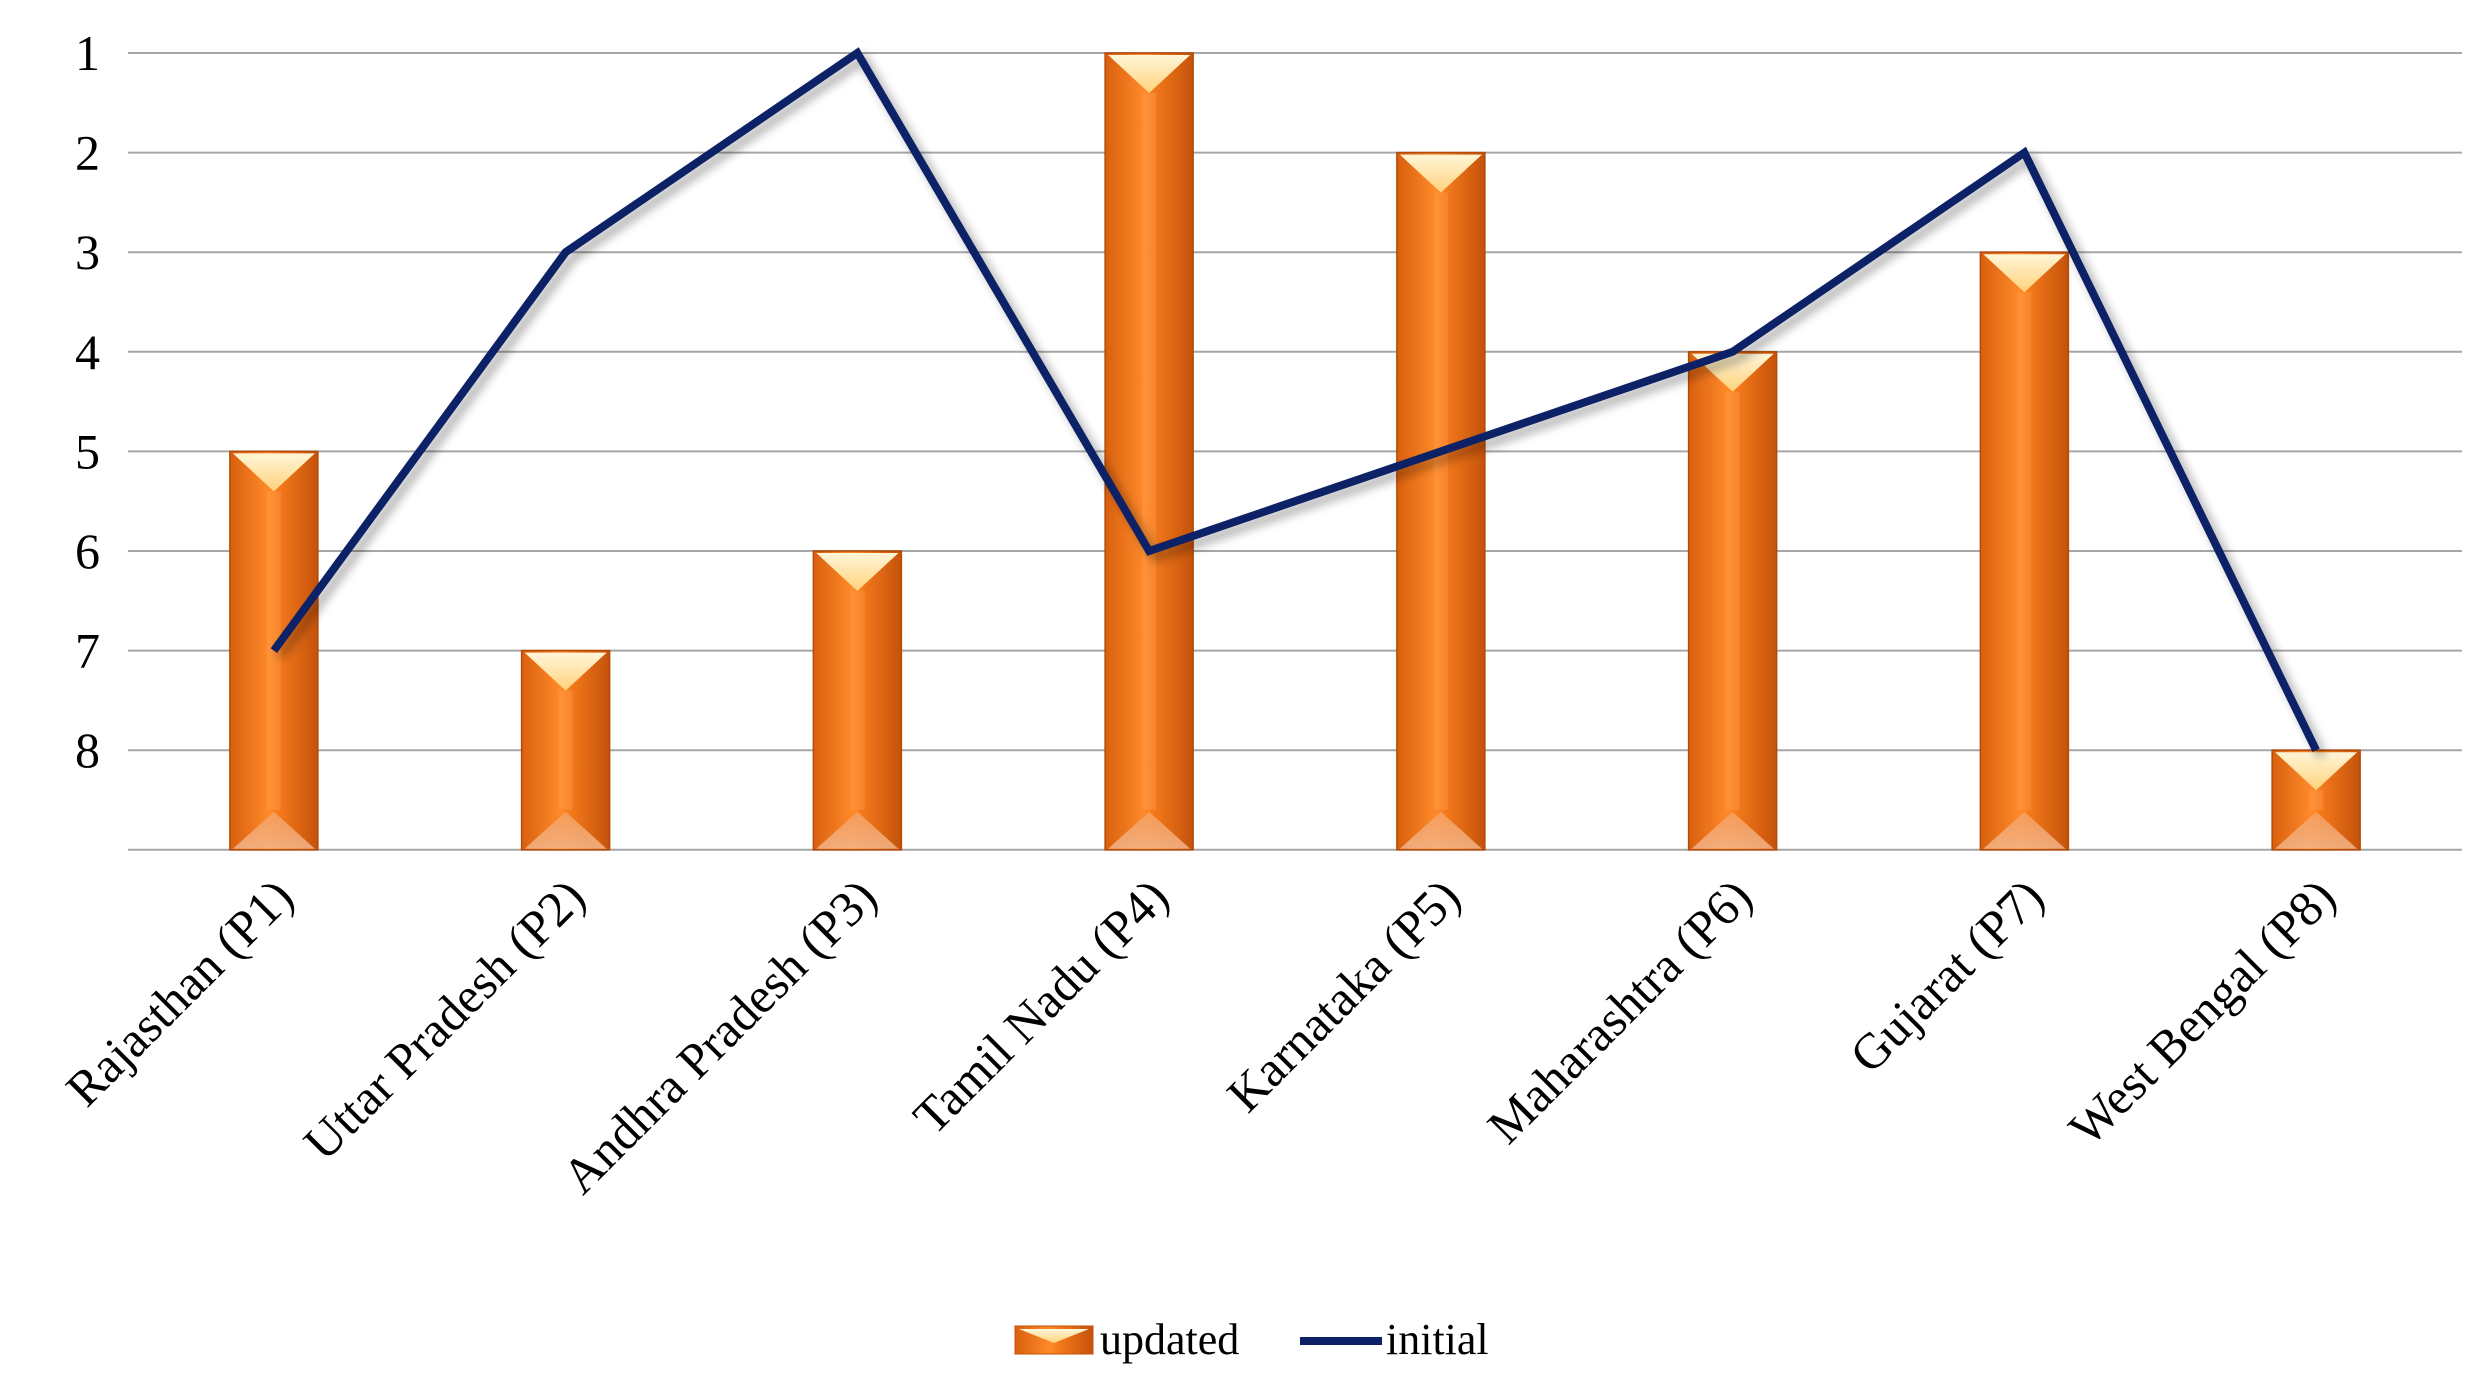  I want to click on y-tick-label-2: 2, so click(87, 153).